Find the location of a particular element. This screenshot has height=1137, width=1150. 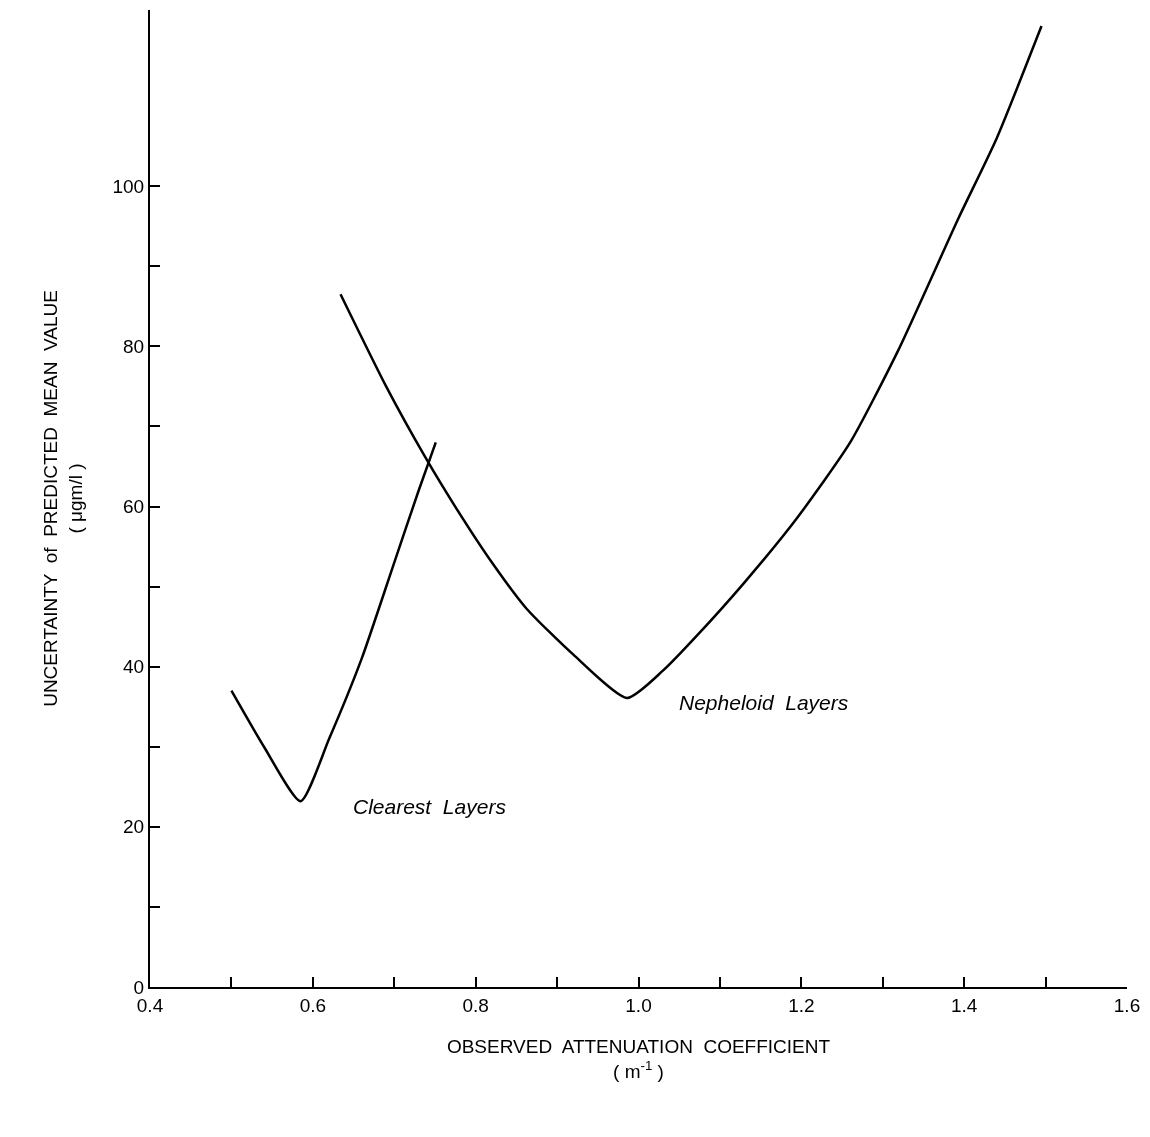

x-tick-label: 0.6 is located at coordinates (313, 1005).